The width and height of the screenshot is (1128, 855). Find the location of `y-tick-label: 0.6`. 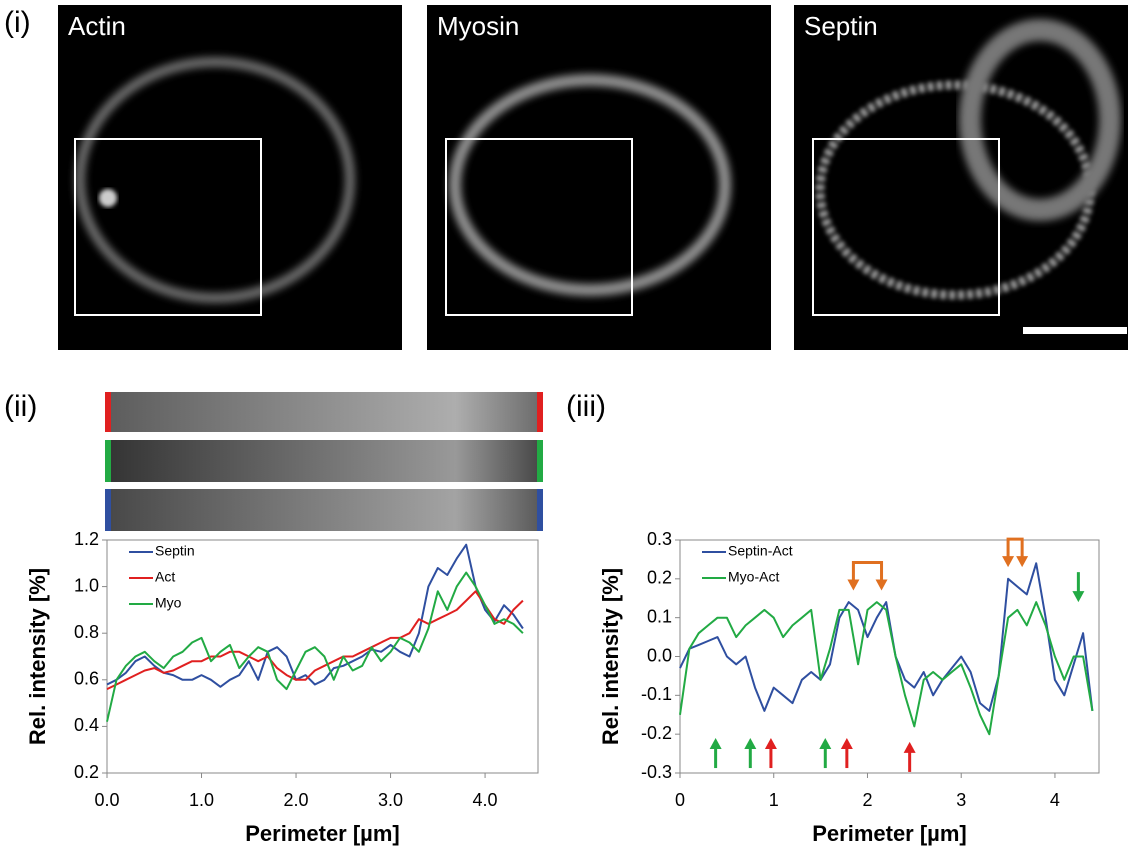

y-tick-label: 0.6 is located at coordinates (86, 679).